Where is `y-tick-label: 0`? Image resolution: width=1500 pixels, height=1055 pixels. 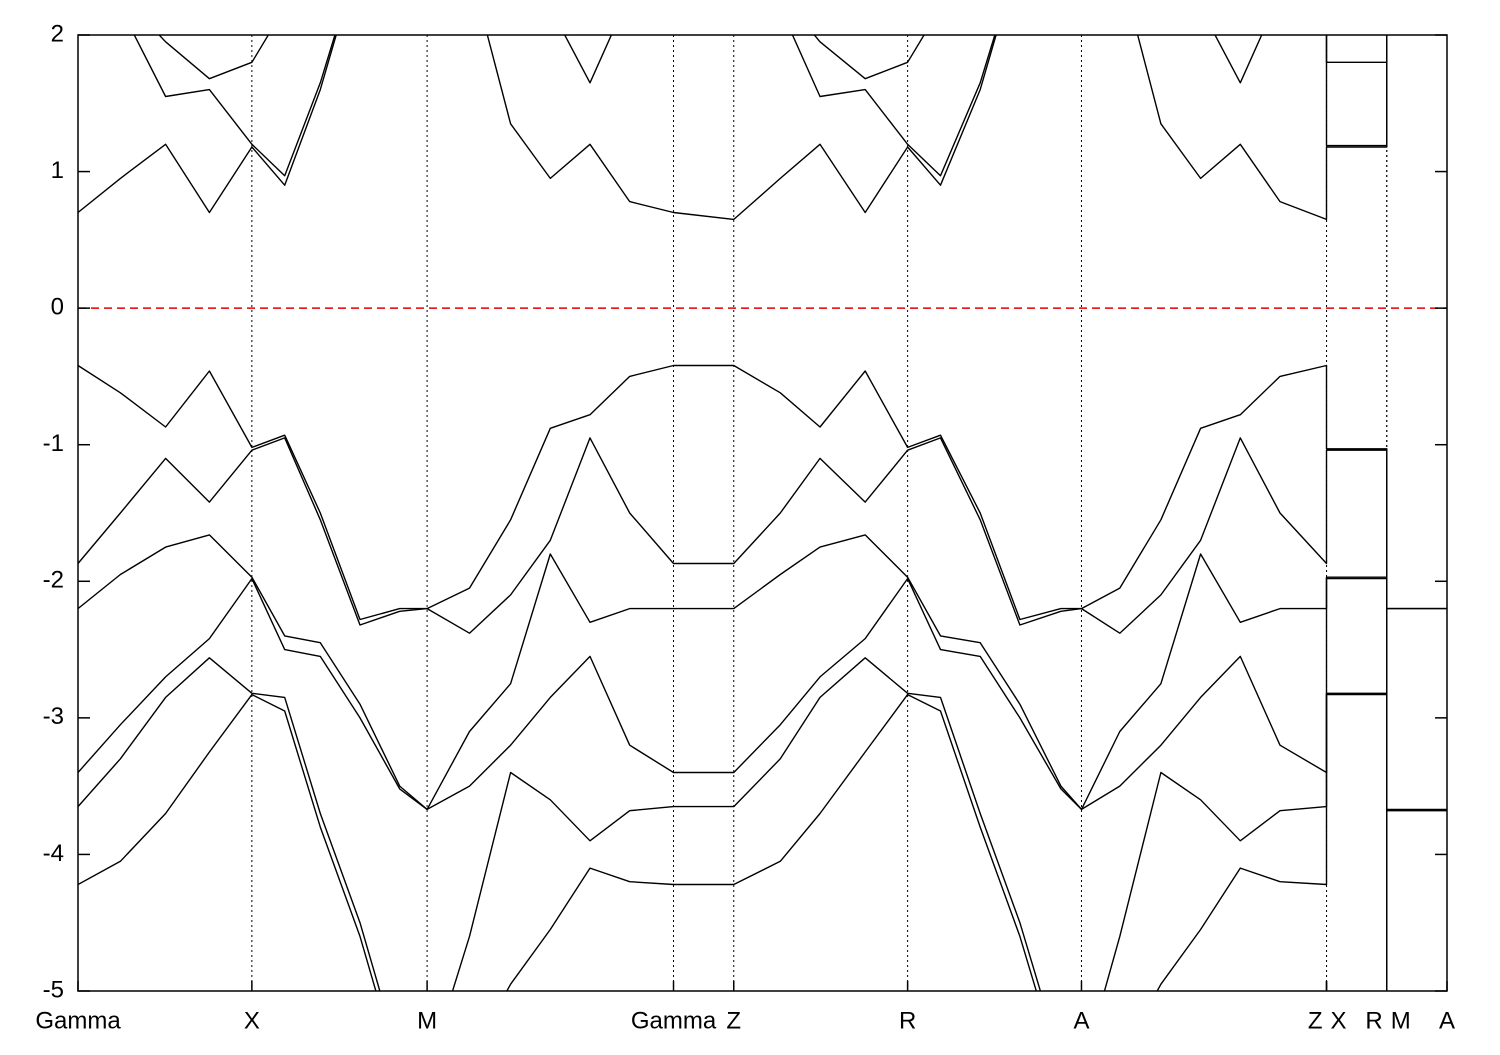 y-tick-label: 0 is located at coordinates (57, 306).